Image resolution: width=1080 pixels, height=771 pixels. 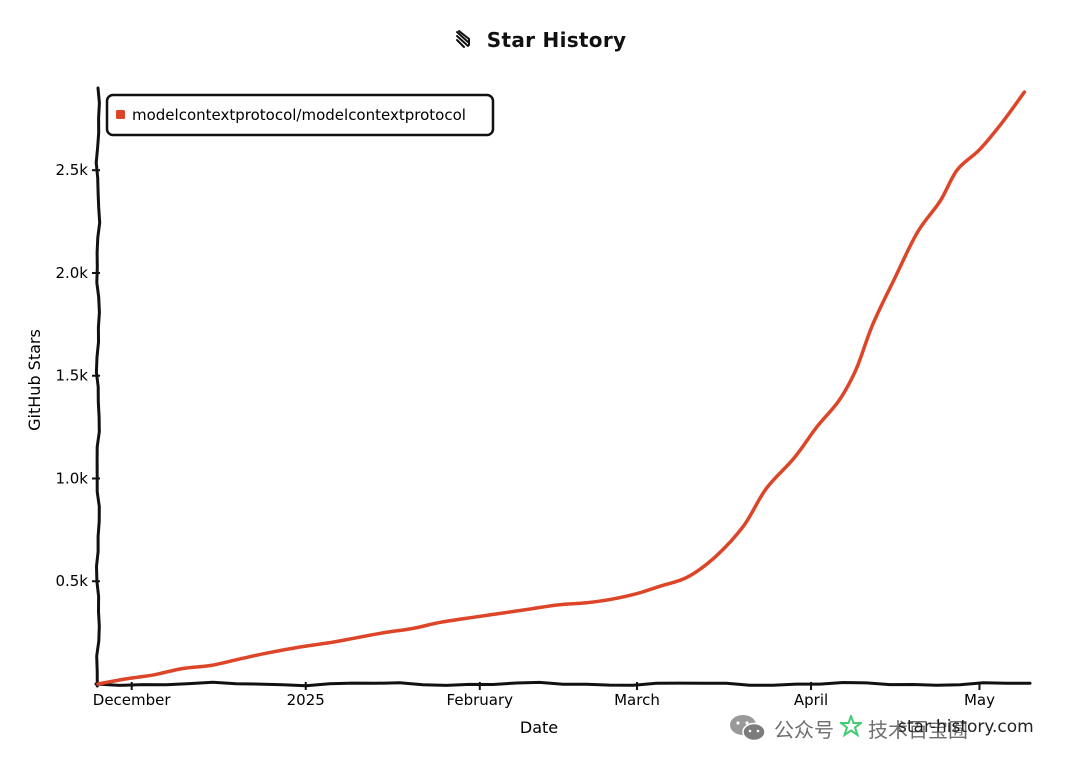 I want to click on y-axis-label: GitHub Stars, so click(x=34, y=380).